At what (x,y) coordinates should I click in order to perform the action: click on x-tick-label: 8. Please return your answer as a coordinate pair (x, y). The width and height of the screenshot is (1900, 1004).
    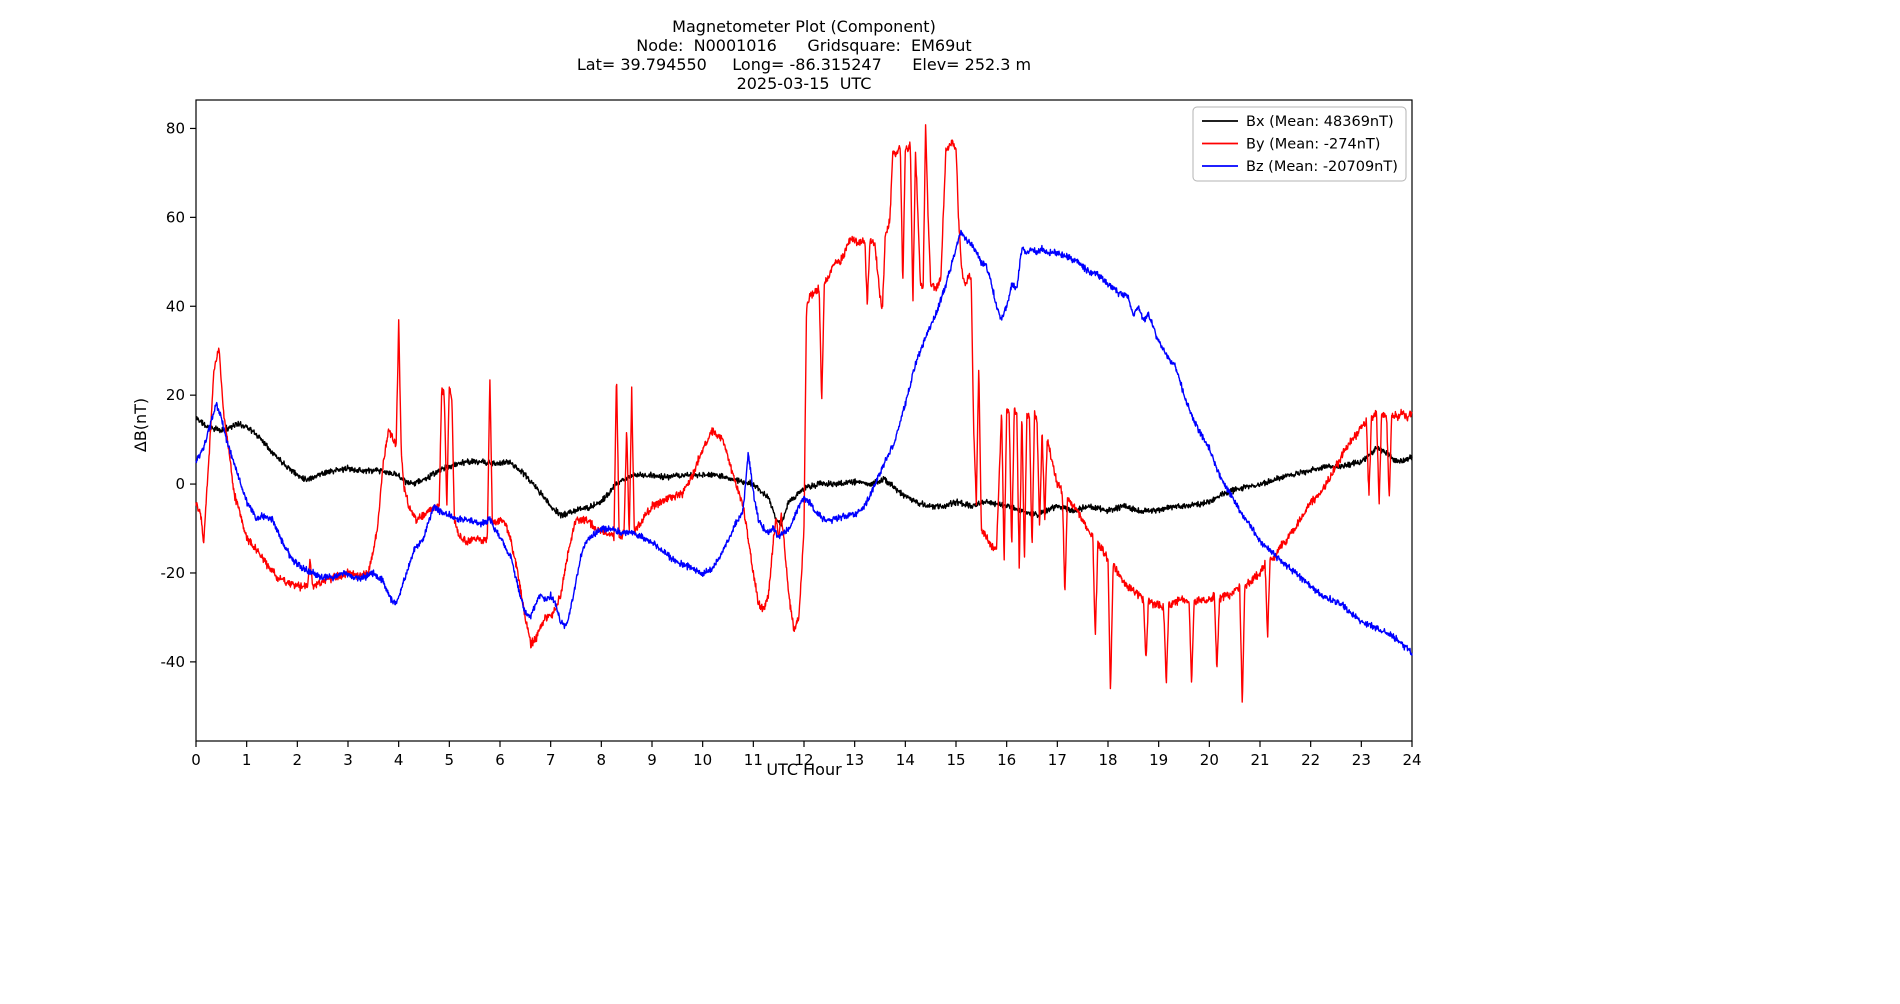
    Looking at the image, I should click on (602, 760).